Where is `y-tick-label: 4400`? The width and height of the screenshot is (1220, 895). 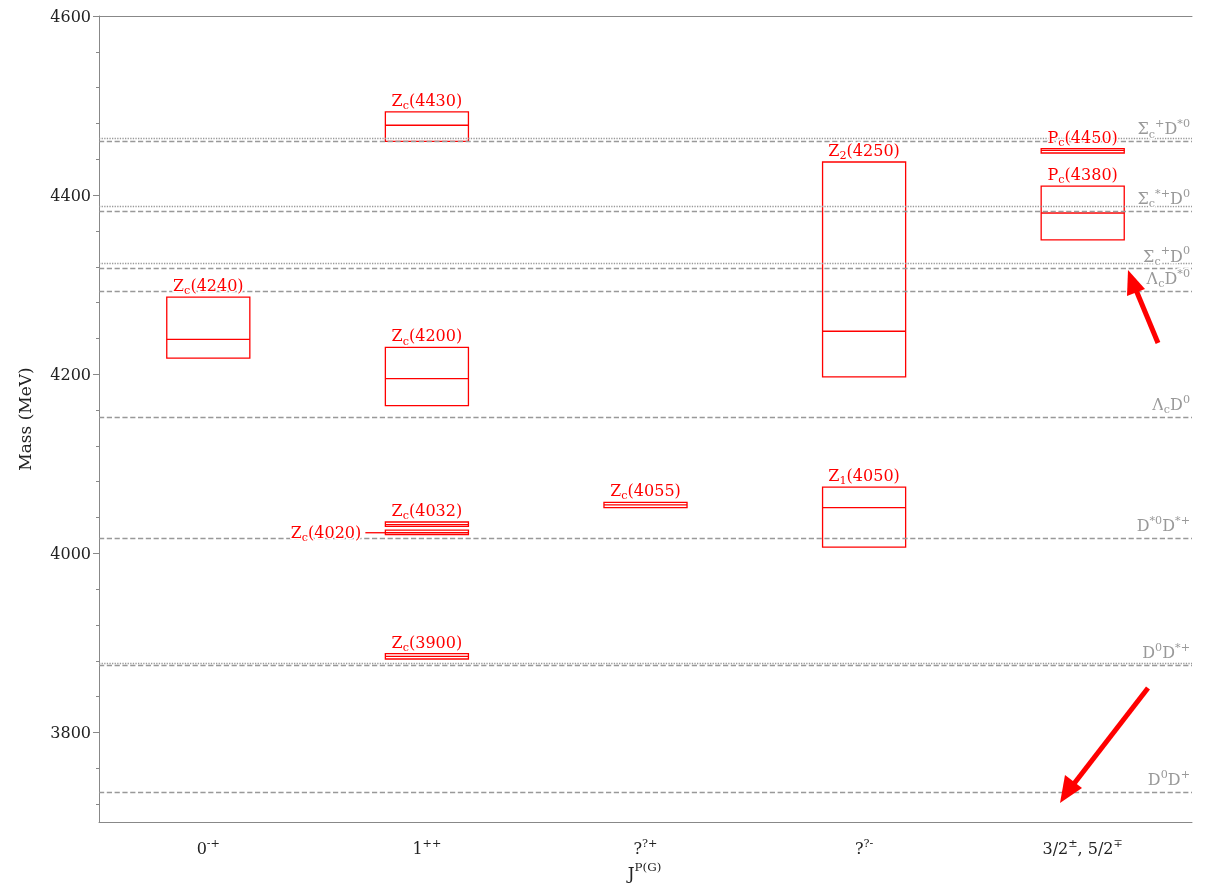 y-tick-label: 4400 is located at coordinates (70, 195).